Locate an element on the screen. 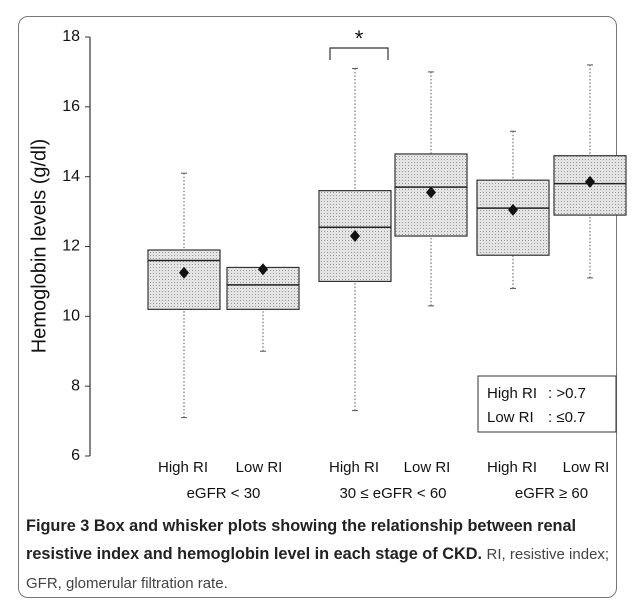  group-label: eGFR < 30 is located at coordinates (224, 493).